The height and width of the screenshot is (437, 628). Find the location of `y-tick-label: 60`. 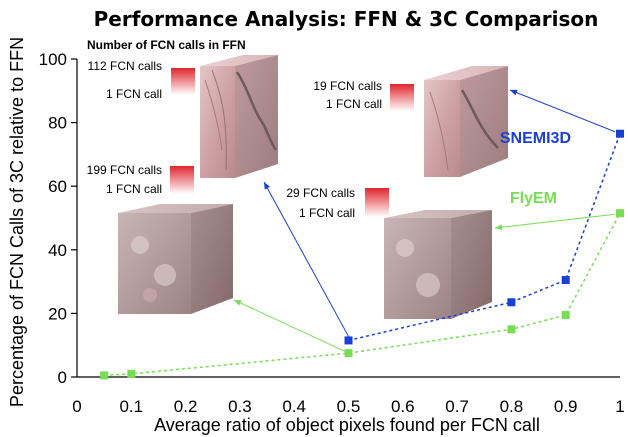

y-tick-label: 60 is located at coordinates (57, 186).